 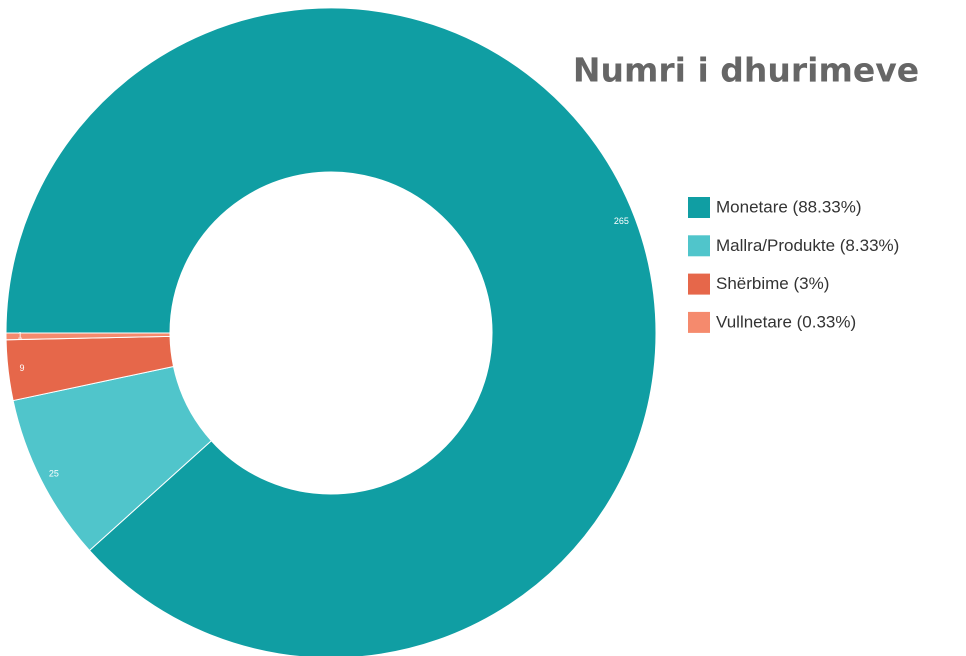 I want to click on legend-text: Monetare (88.33%), so click(x=789, y=206).